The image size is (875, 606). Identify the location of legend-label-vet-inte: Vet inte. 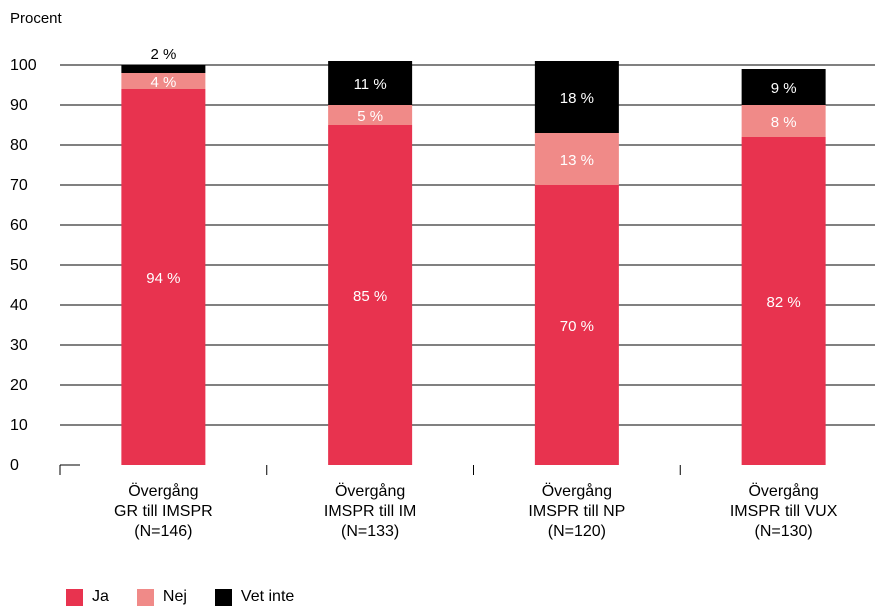
(267, 596).